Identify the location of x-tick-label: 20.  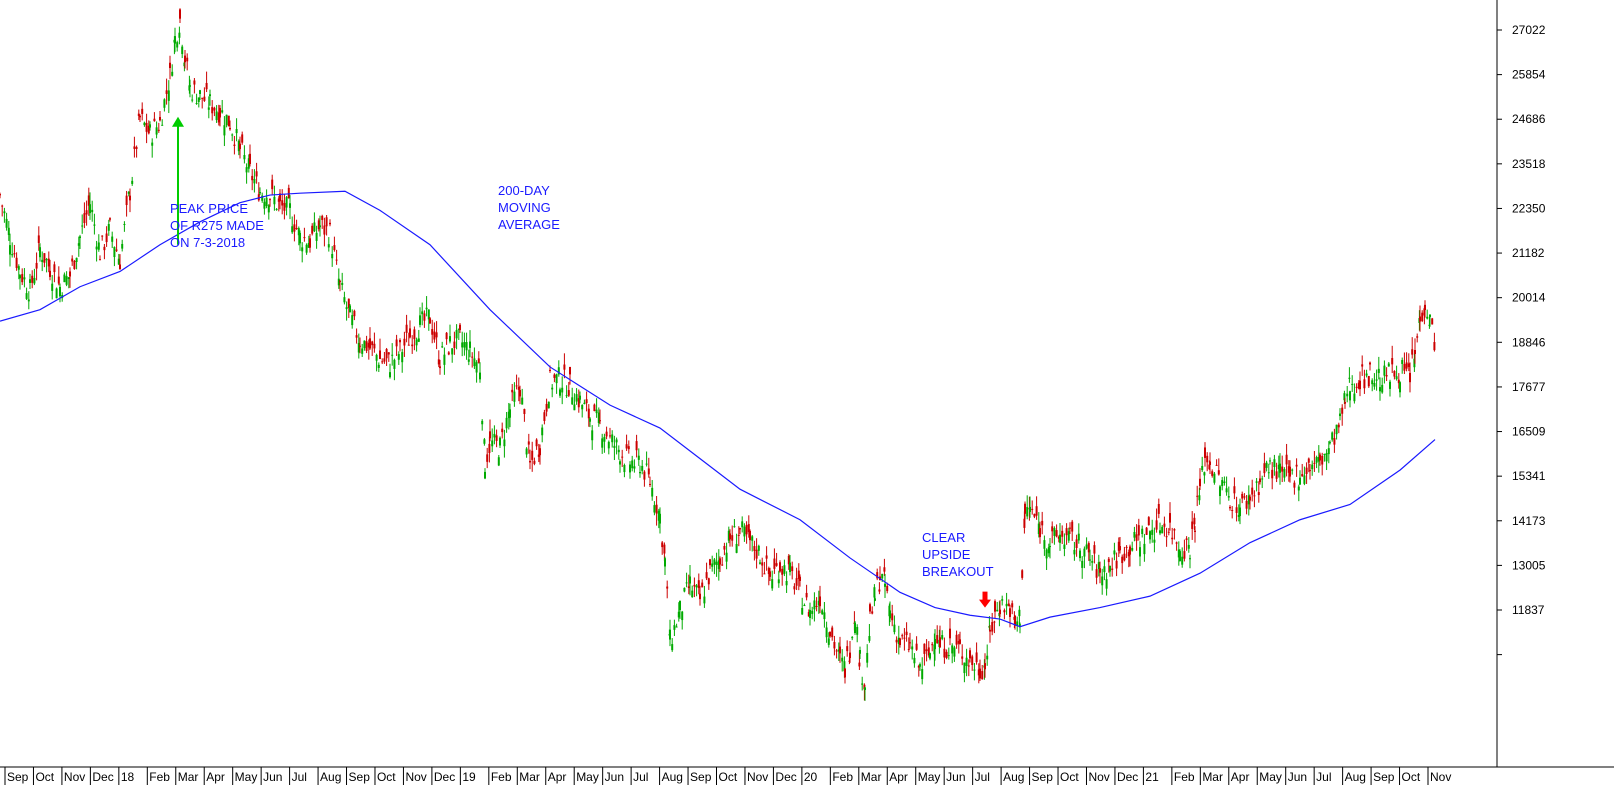
(811, 777).